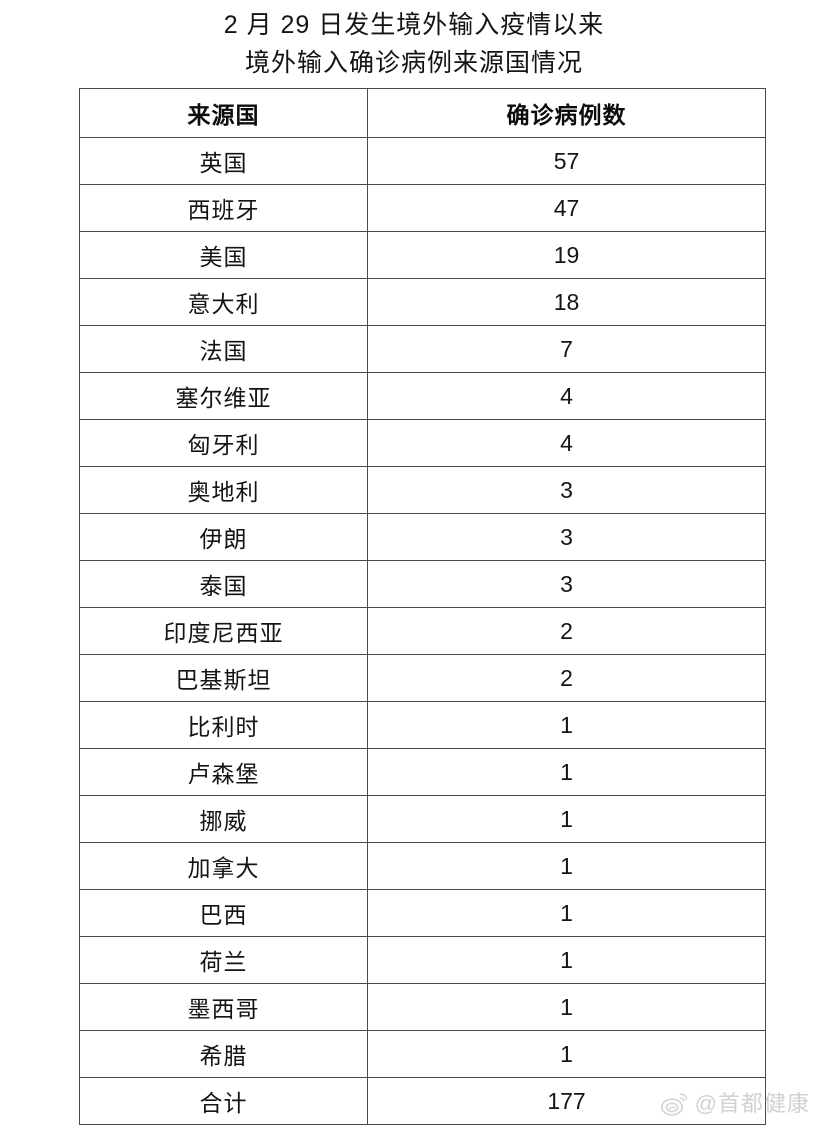  Describe the element at coordinates (566, 302) in the screenshot. I see `cell-count: 18` at that location.